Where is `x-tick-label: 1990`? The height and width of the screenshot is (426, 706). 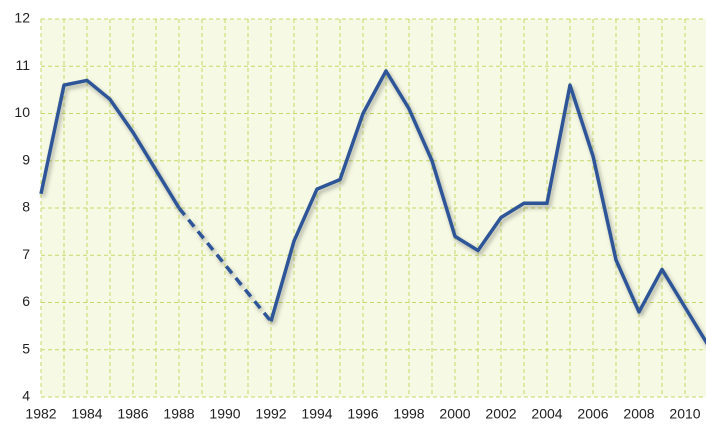
x-tick-label: 1990 is located at coordinates (224, 414).